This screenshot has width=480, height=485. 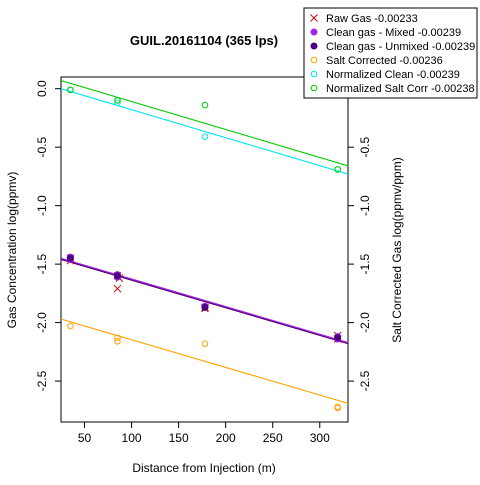 I want to click on legend-label-series-2: Clean gas - Unmixed -0.00239, so click(x=400, y=47).